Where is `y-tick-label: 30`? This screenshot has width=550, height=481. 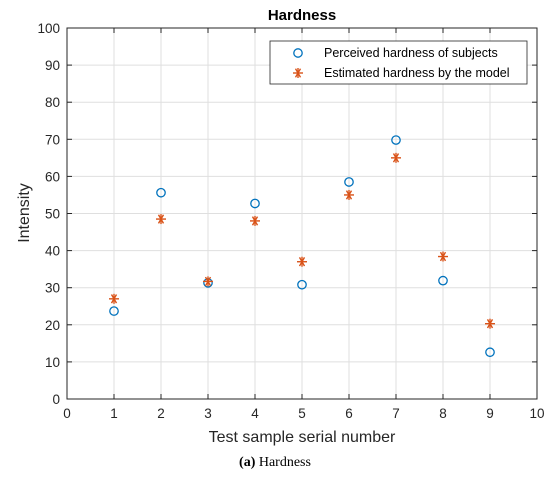
y-tick-label: 30 is located at coordinates (52, 288).